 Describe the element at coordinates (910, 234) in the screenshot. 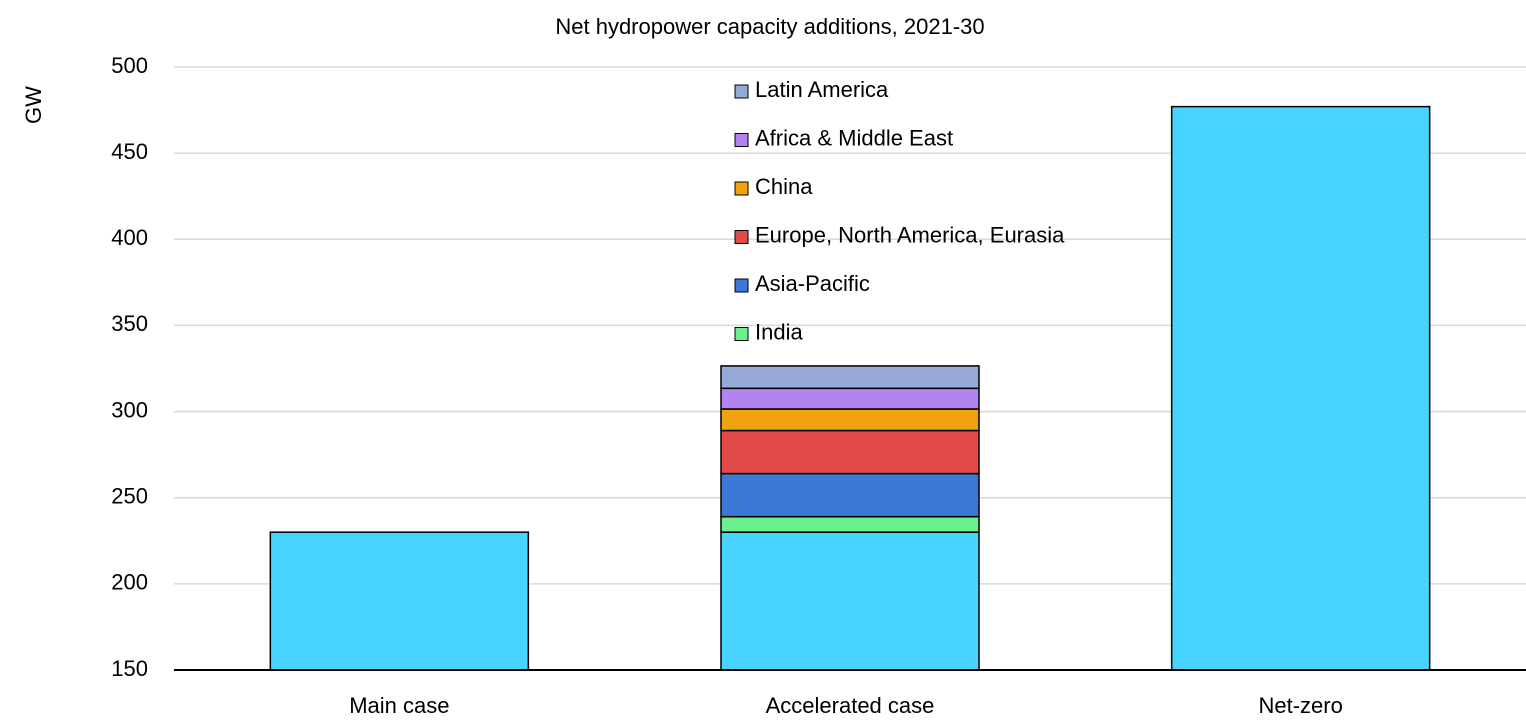

I see `legend-label: Europe, North America, Eurasia` at that location.